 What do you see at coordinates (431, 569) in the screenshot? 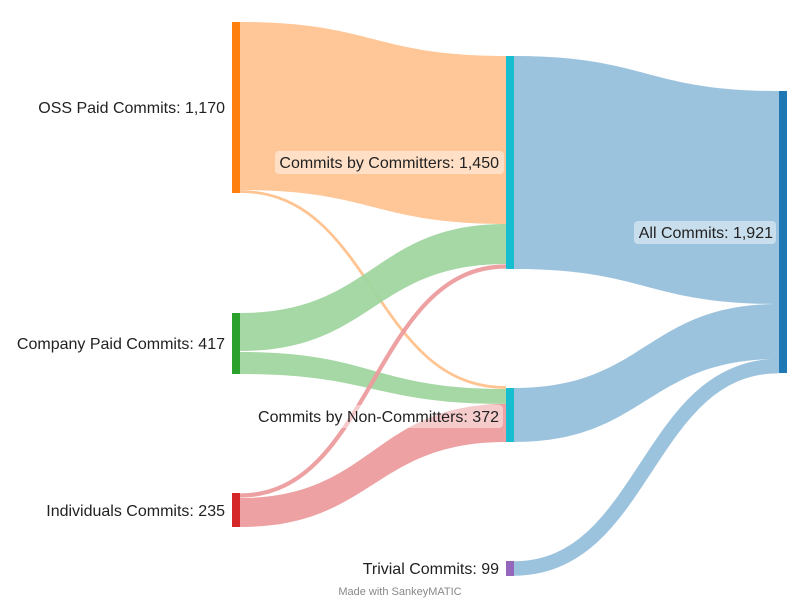
I see `label-trivial-commits: Trivial Commits: 99` at bounding box center [431, 569].